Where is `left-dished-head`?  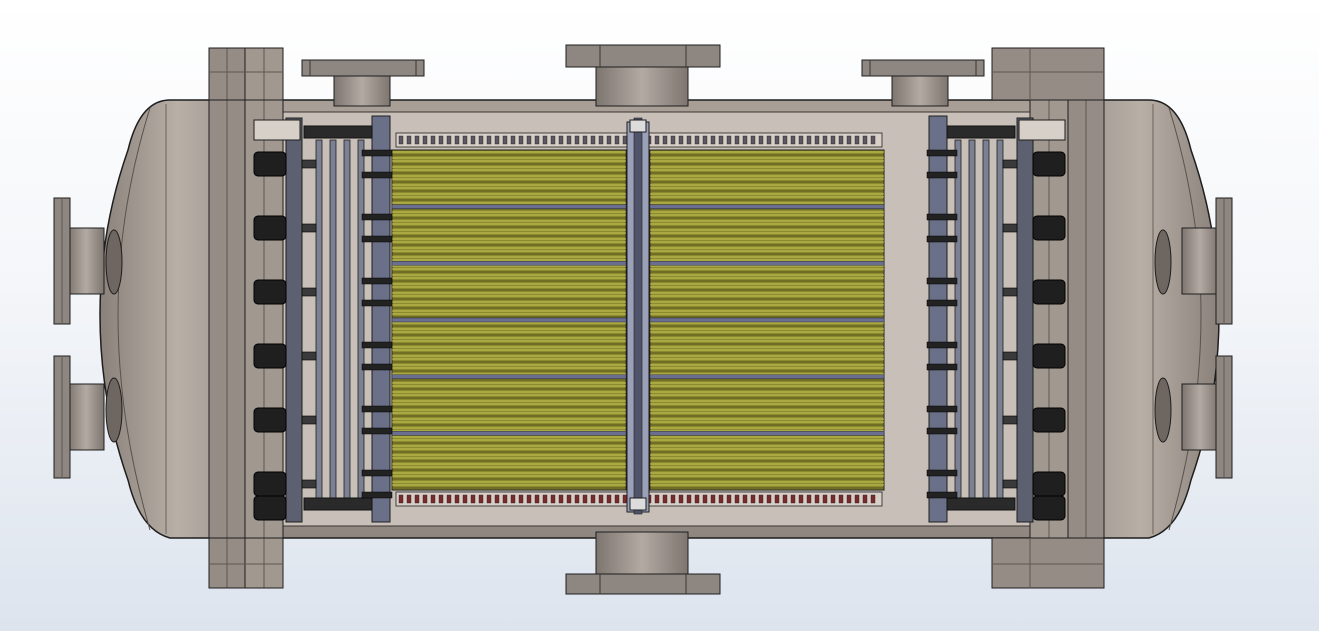
left-dished-head is located at coordinates (165, 319).